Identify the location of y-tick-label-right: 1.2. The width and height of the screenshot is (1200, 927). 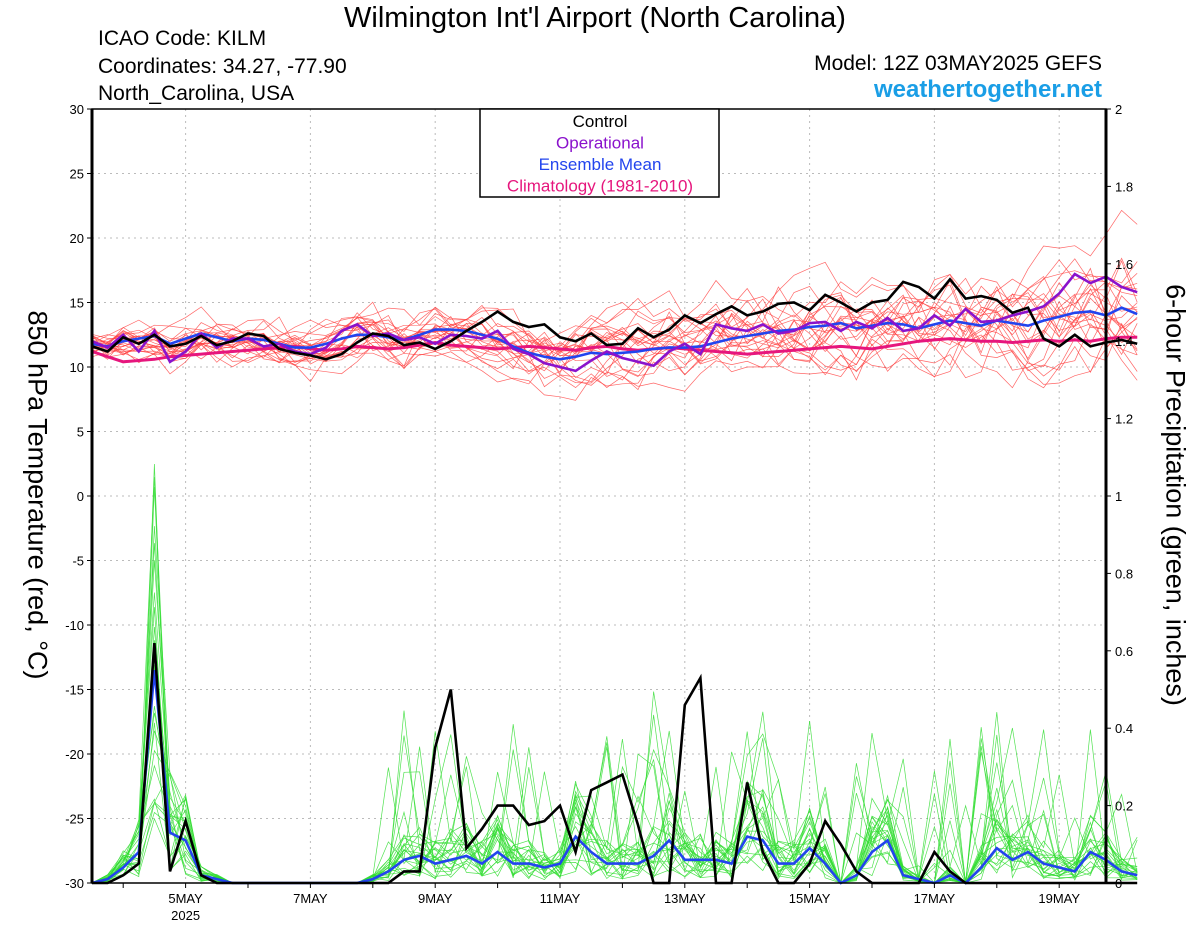
(1124, 419).